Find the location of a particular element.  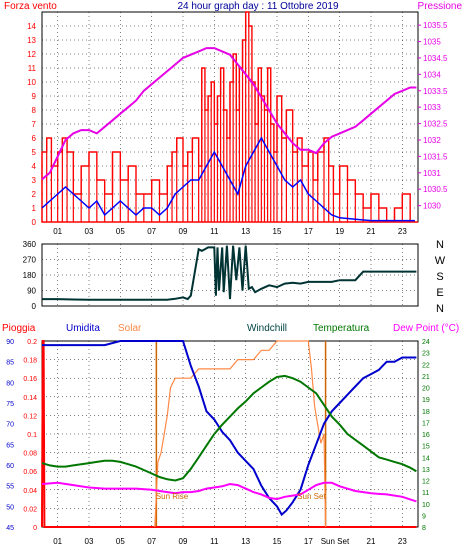

chart3-legend-label: Temperatura is located at coordinates (341, 328).